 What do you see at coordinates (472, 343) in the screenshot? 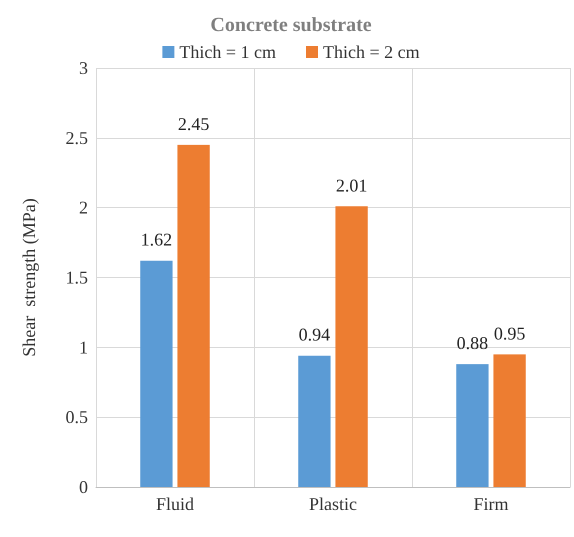
I see `data-label: 0.88` at bounding box center [472, 343].